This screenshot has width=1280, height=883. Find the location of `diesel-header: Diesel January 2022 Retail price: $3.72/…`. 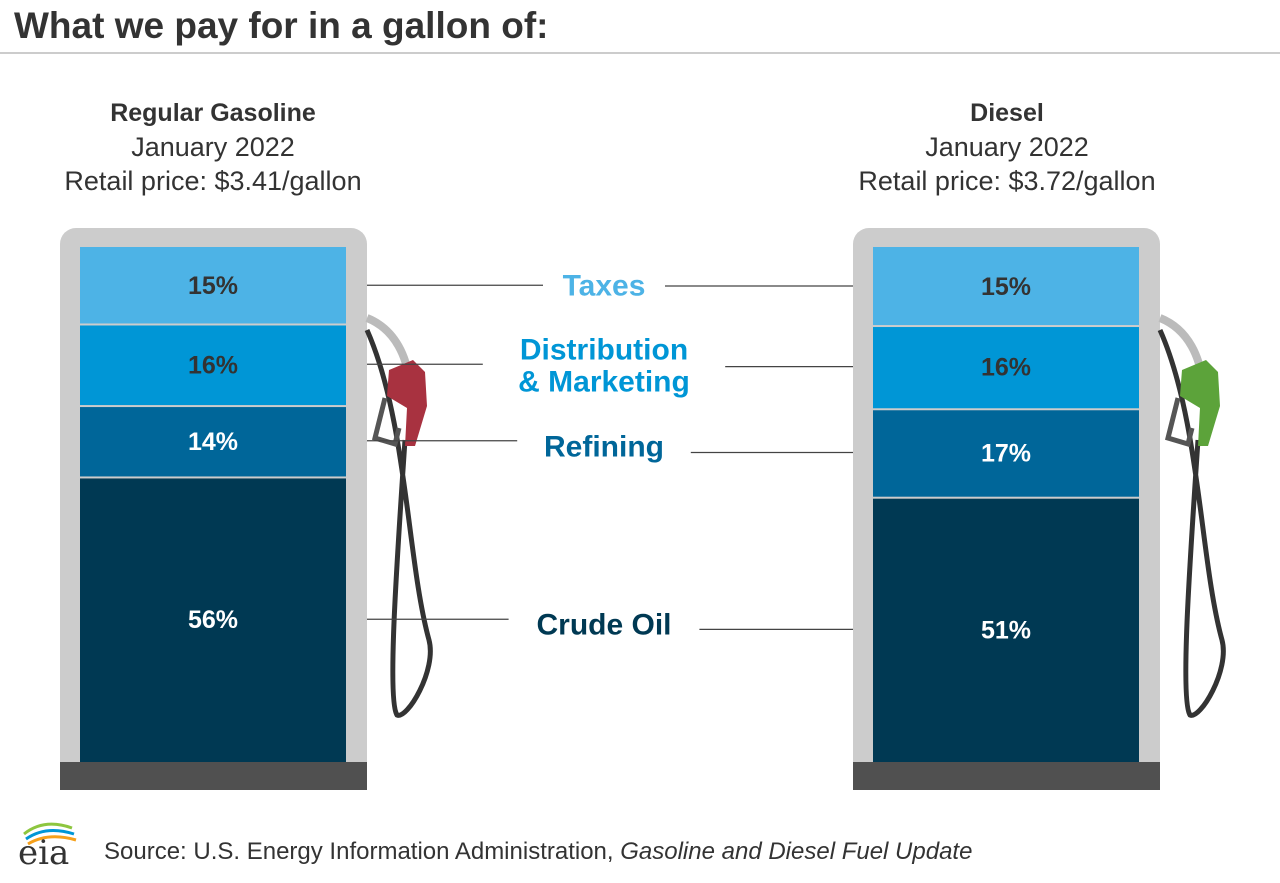

diesel-header: Diesel January 2022 Retail price: $3.72/… is located at coordinates (1007, 147).